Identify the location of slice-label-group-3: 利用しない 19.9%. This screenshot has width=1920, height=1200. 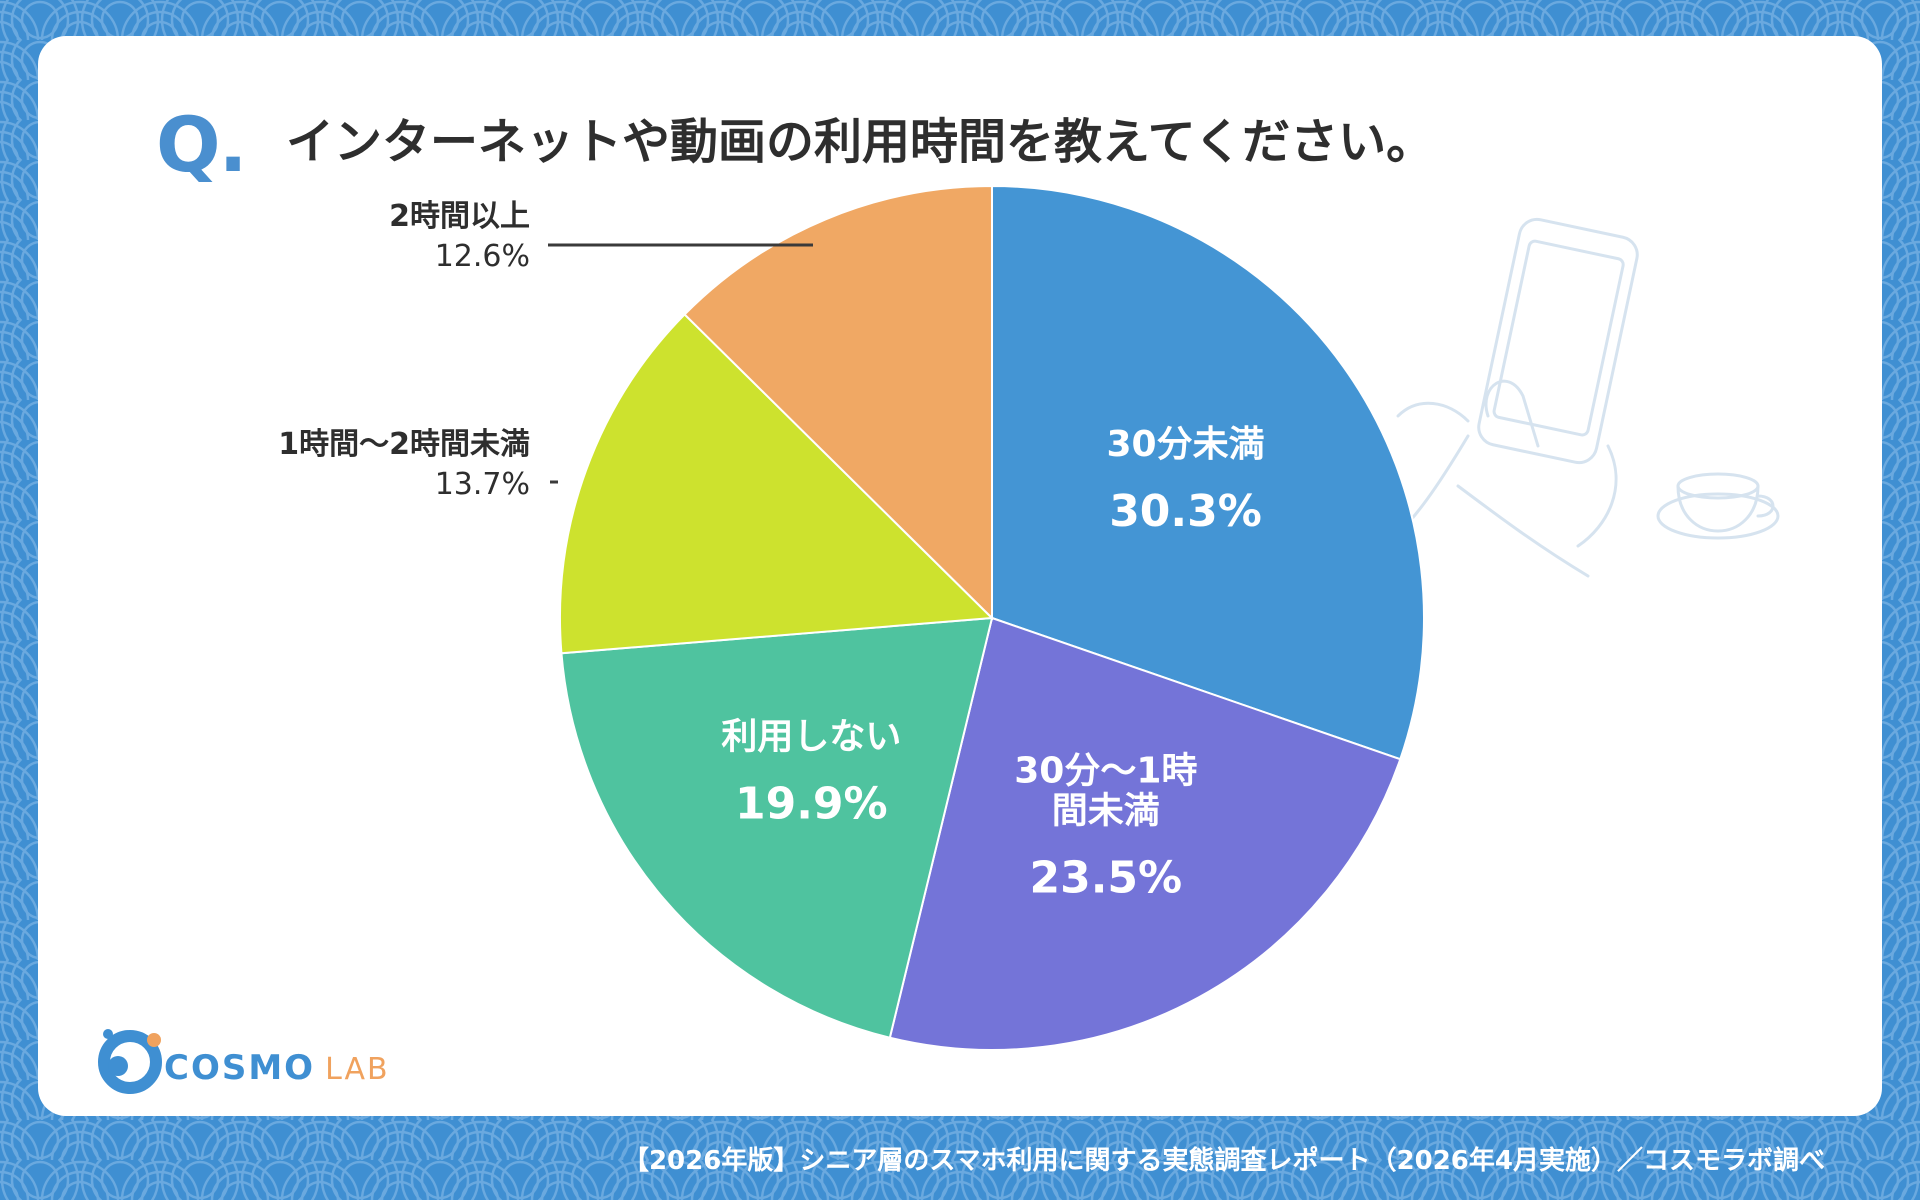
(811, 772).